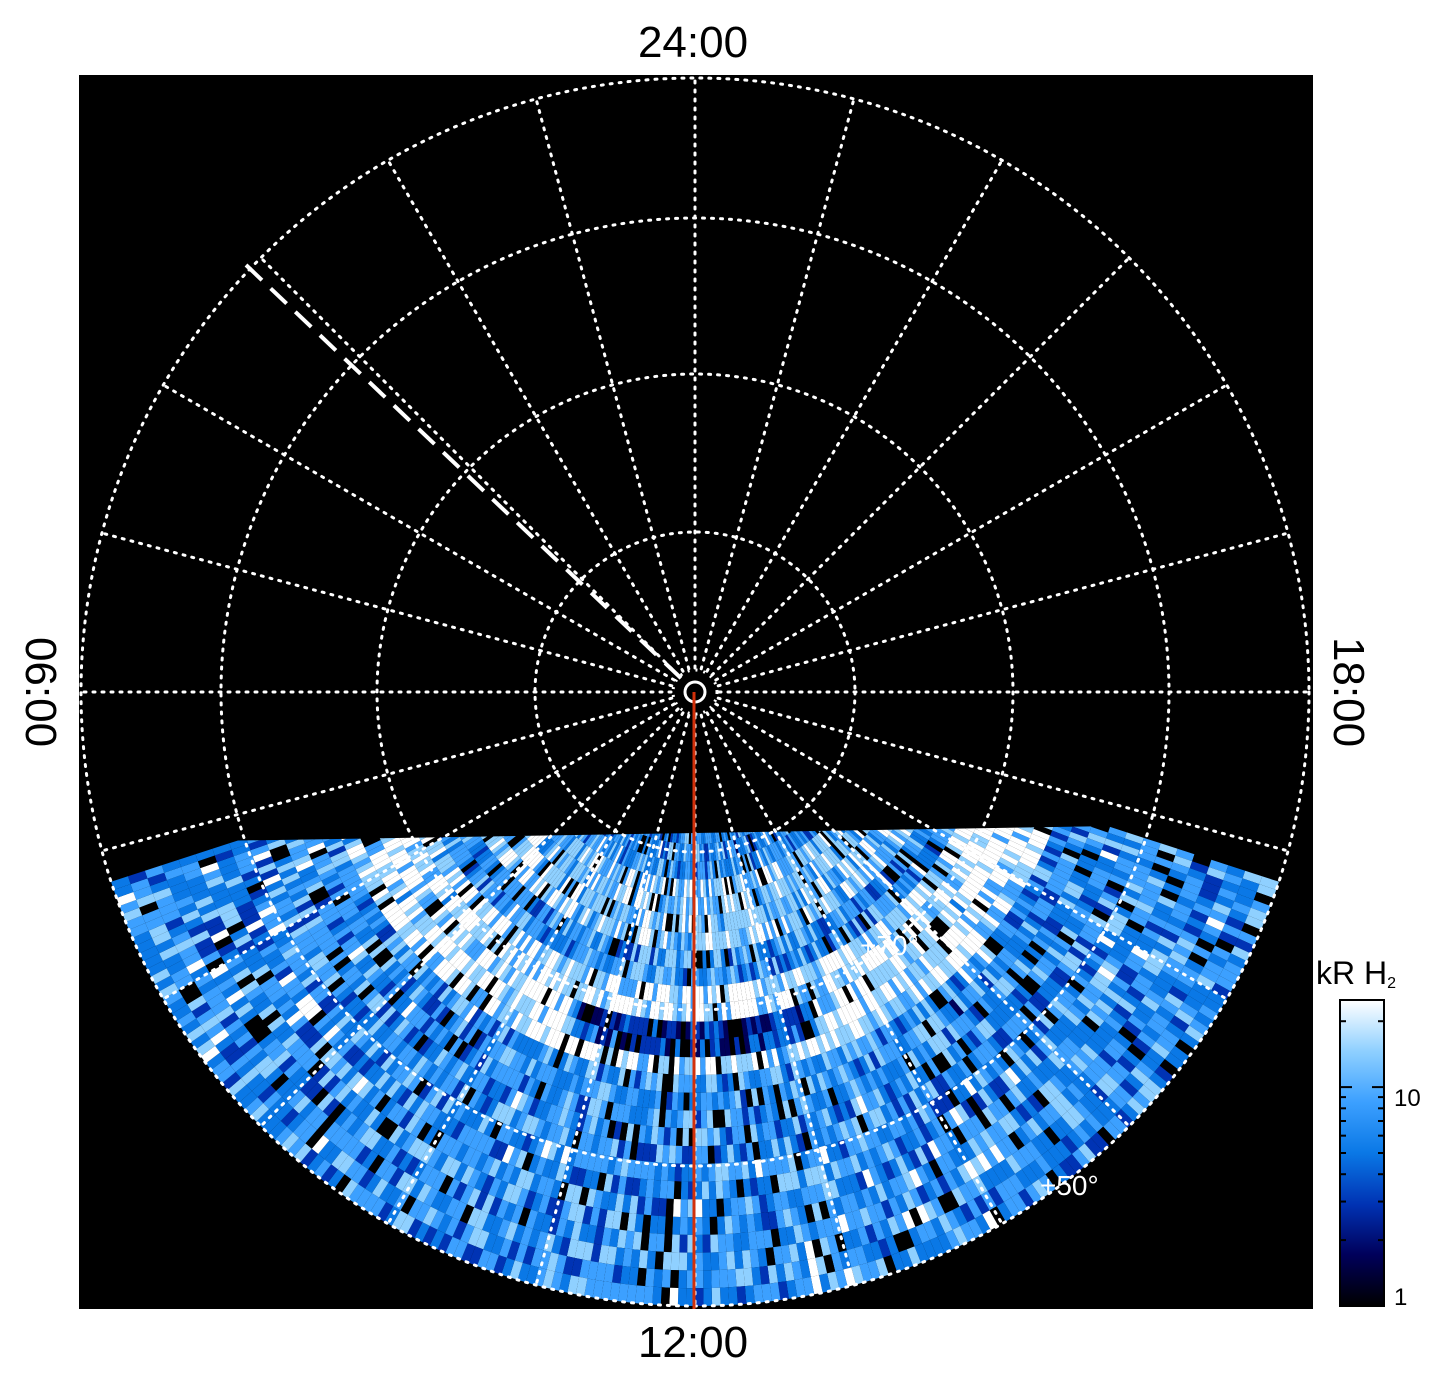  Describe the element at coordinates (1392, 983) in the screenshot. I see `colorbar-unit-subscript: 2` at that location.